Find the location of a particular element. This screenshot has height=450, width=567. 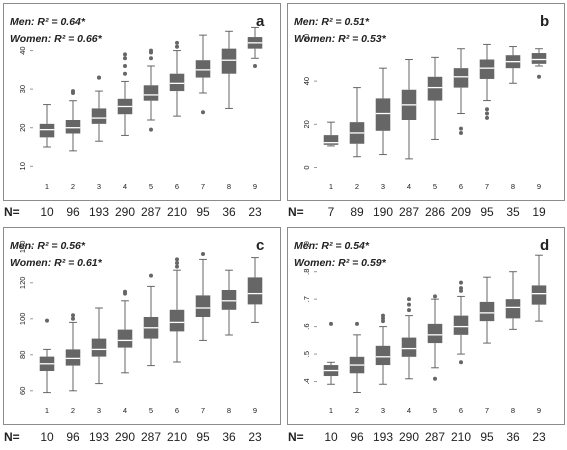

n-value: 35 is located at coordinates (513, 212).